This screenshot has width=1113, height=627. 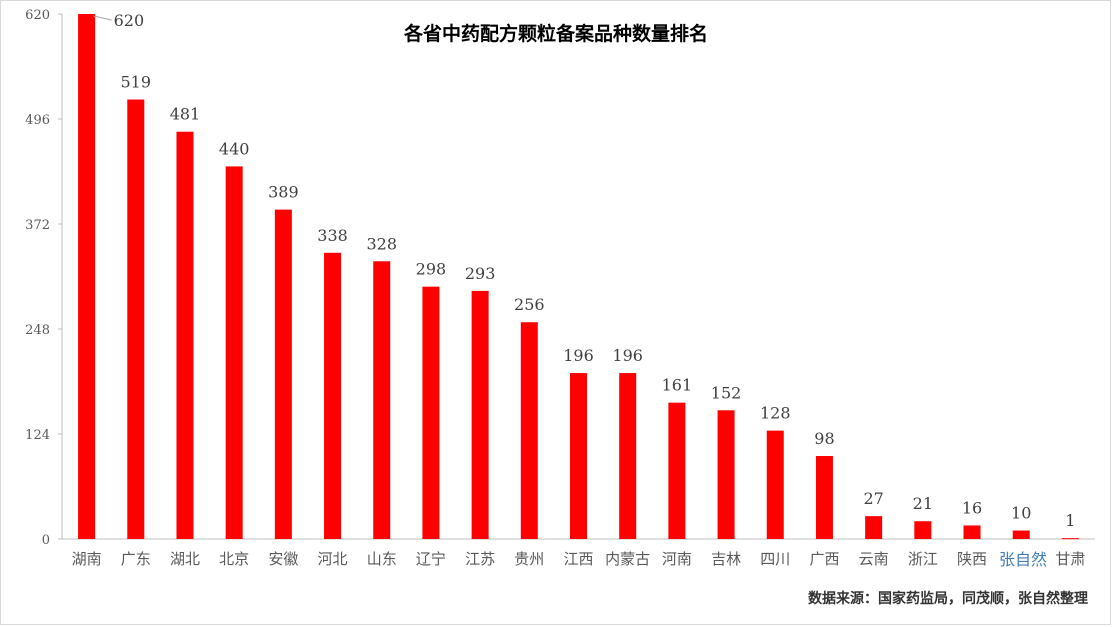 What do you see at coordinates (136, 559) in the screenshot?
I see `x-category-label: 广东` at bounding box center [136, 559].